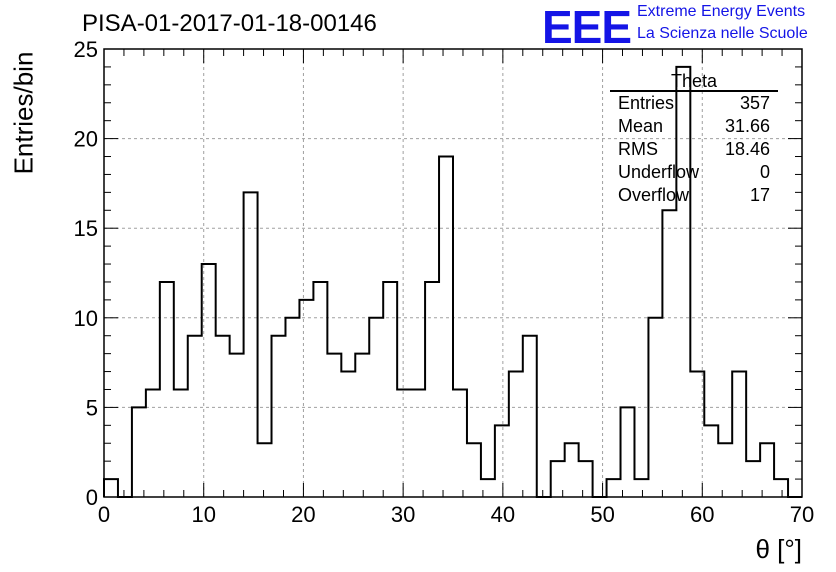 This screenshot has height=572, width=836. What do you see at coordinates (86, 228) in the screenshot?
I see `y-tick-label: 15` at bounding box center [86, 228].